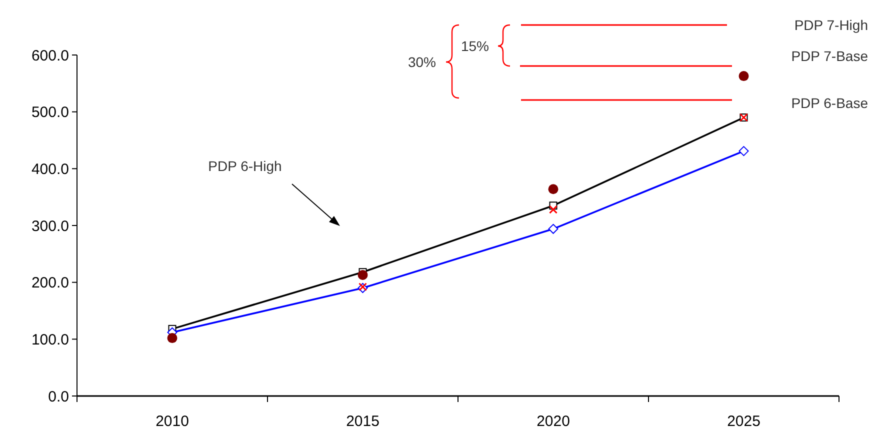  What do you see at coordinates (50, 55) in the screenshot?
I see `y-tick-label: 600.0` at bounding box center [50, 55].